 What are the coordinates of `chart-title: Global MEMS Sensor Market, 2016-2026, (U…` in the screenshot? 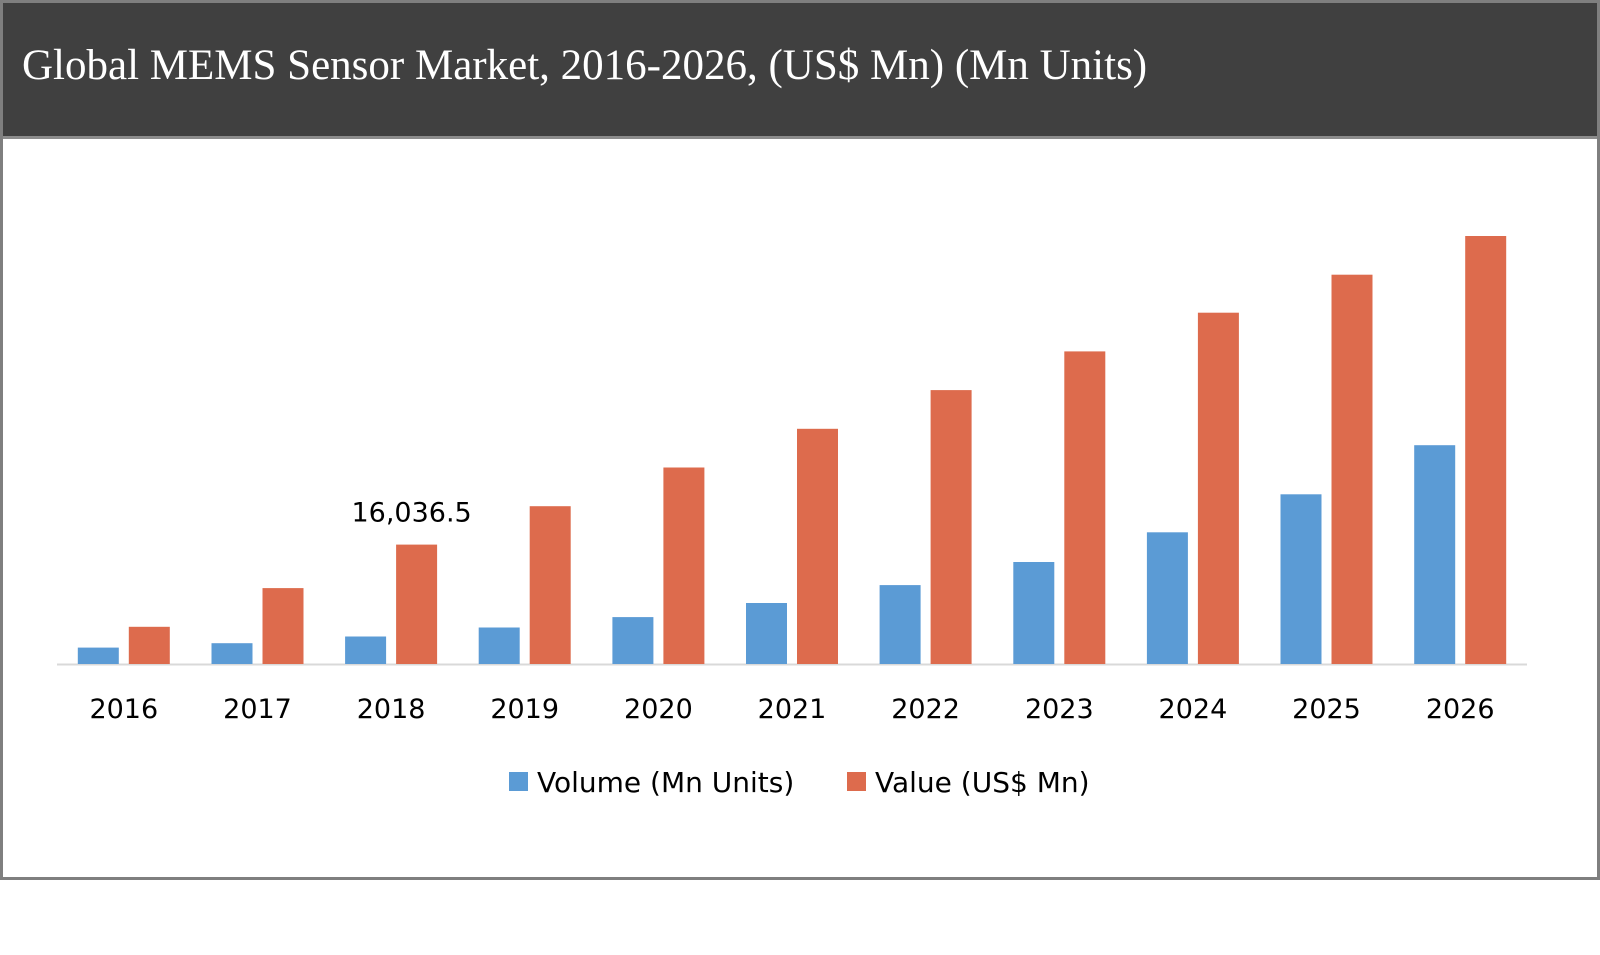 It's located at (585, 65).